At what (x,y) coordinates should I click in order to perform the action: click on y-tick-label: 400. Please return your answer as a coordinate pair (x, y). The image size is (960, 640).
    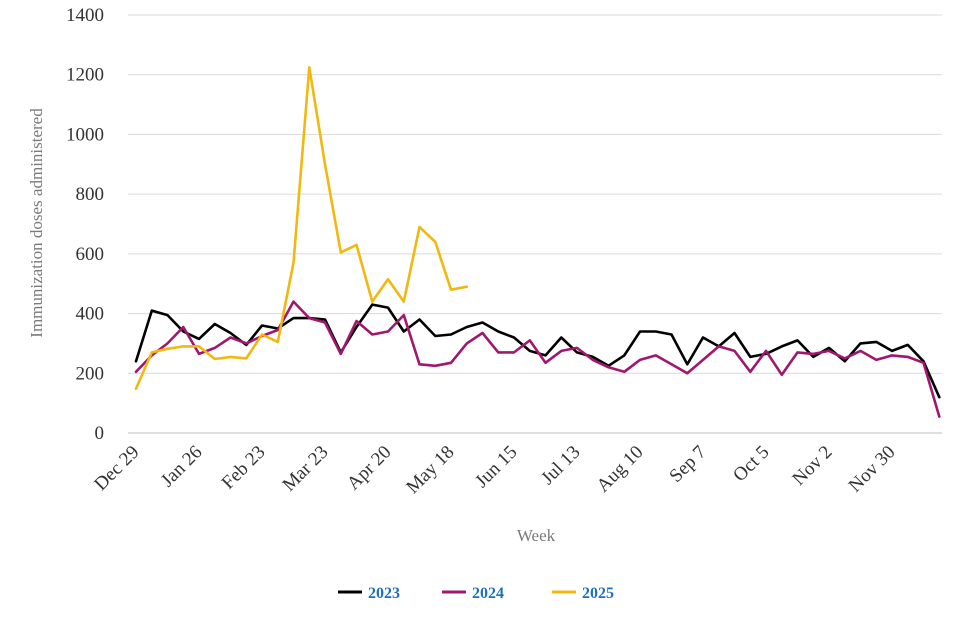
    Looking at the image, I should click on (90, 314).